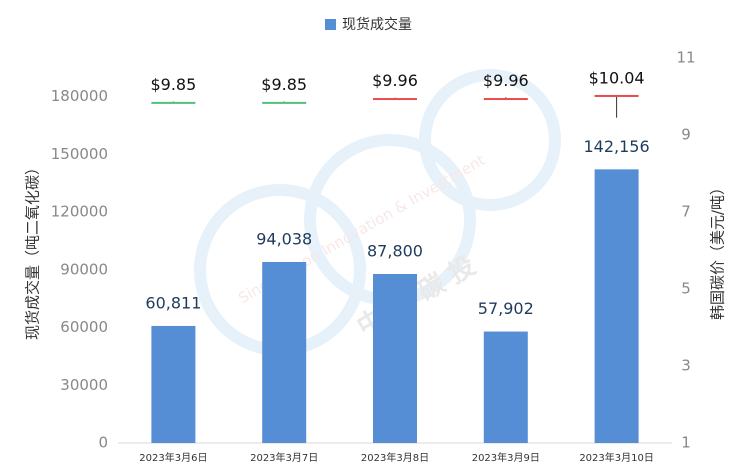 This screenshot has width=750, height=476. I want to click on y-axis-title: 现货成交量（吨二氧化碳）, so click(33, 250).